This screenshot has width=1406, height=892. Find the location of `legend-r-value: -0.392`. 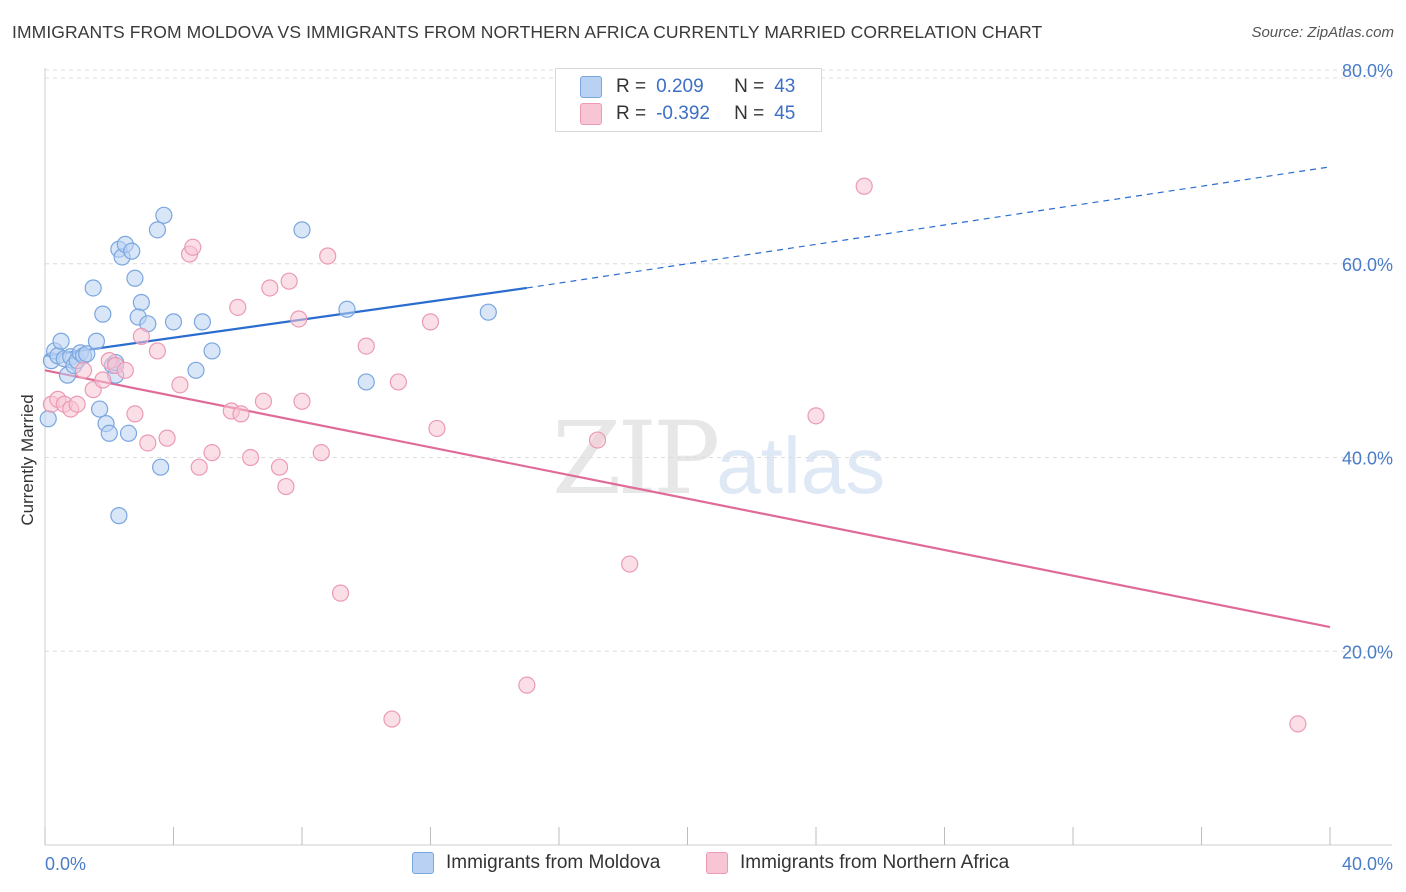

legend-r-value: -0.392 is located at coordinates (683, 113).